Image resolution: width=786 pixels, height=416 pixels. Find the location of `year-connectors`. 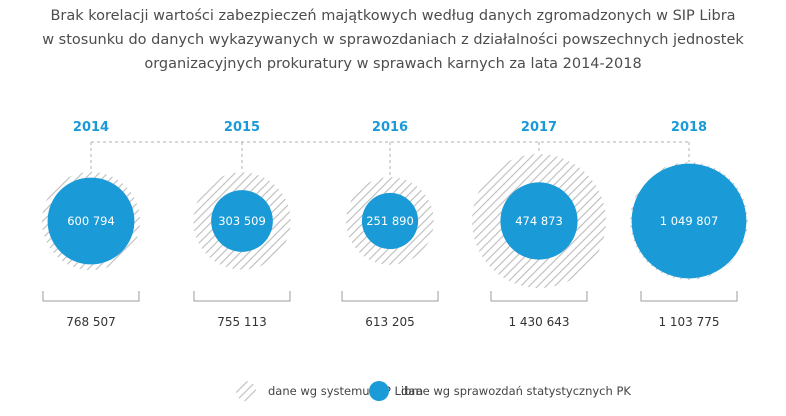

year-connectors is located at coordinates (390, 159).